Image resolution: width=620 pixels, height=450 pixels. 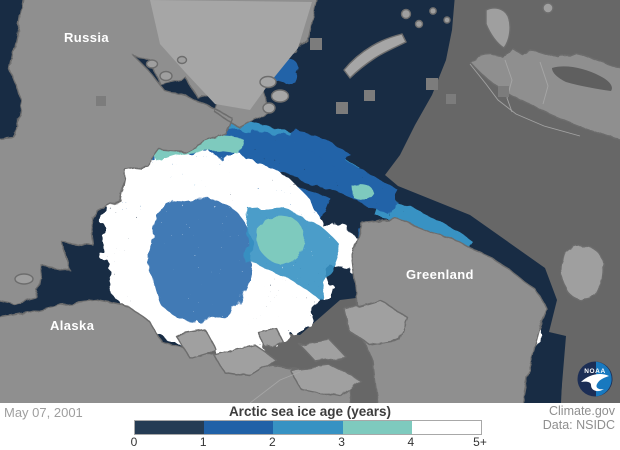 I want to click on land-new-siberian-islands, so click(x=152, y=64).